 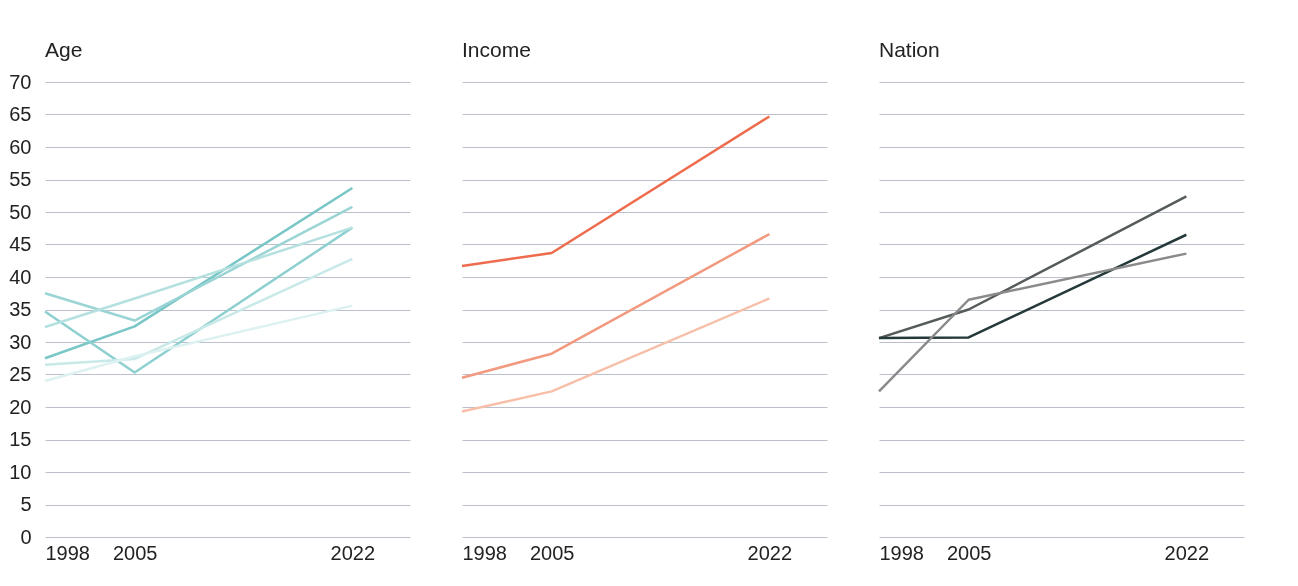 I want to click on y-tick-label: 60, so click(x=20, y=146).